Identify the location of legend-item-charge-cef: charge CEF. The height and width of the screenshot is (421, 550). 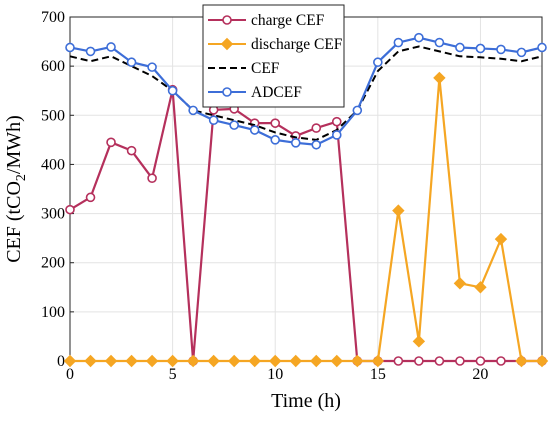
(266, 20).